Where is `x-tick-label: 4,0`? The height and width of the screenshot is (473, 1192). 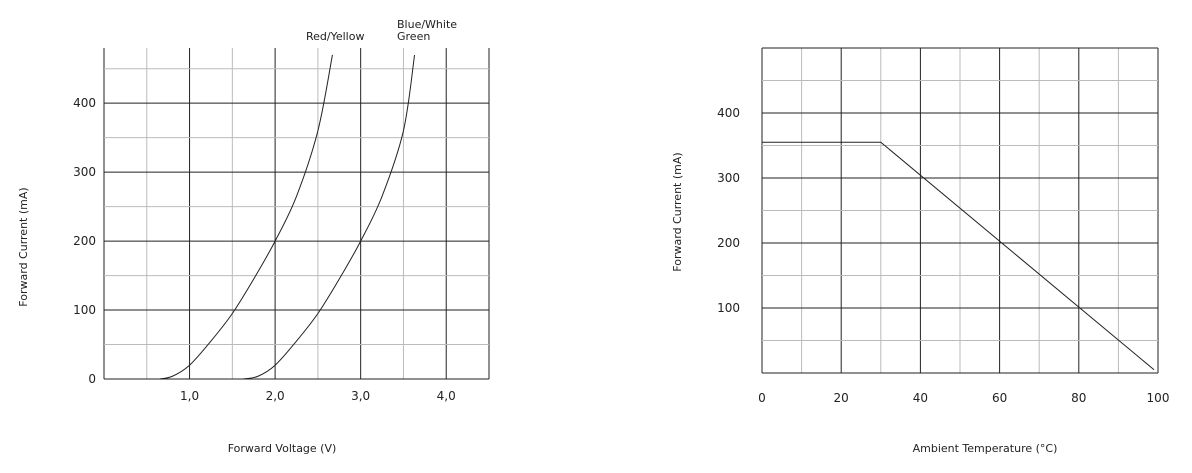 x-tick-label: 4,0 is located at coordinates (446, 396).